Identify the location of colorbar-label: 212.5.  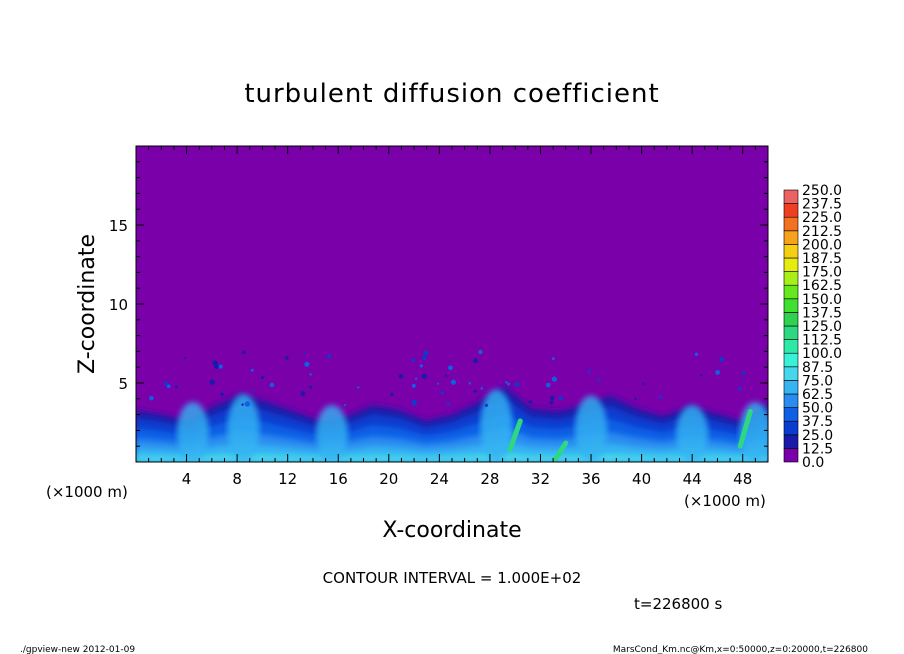
(822, 232).